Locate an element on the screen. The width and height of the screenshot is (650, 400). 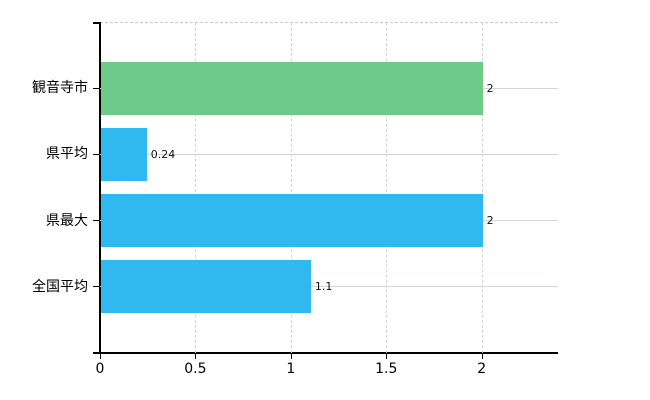
x-axis-tick-label: 0 is located at coordinates (100, 369).